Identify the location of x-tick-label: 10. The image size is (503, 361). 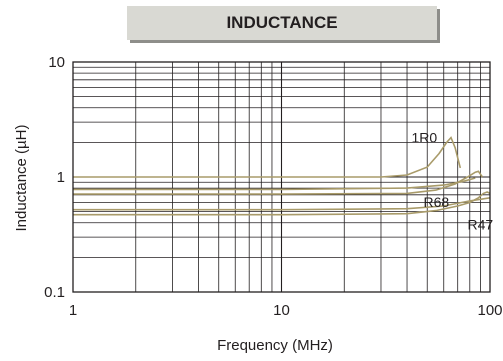
(281, 310).